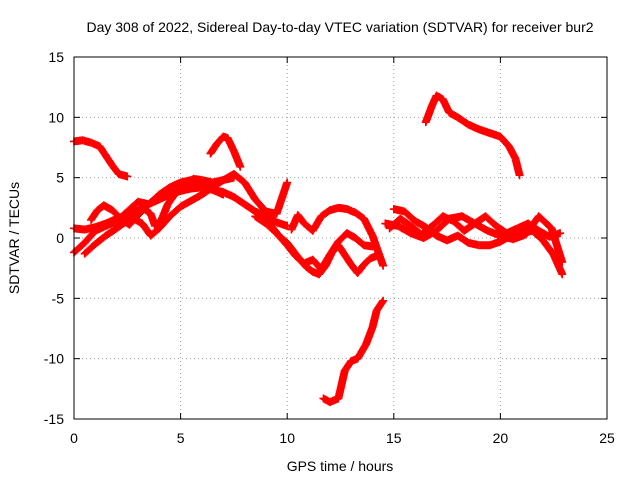 The height and width of the screenshot is (480, 640). I want to click on x-tick-label: 25, so click(607, 438).